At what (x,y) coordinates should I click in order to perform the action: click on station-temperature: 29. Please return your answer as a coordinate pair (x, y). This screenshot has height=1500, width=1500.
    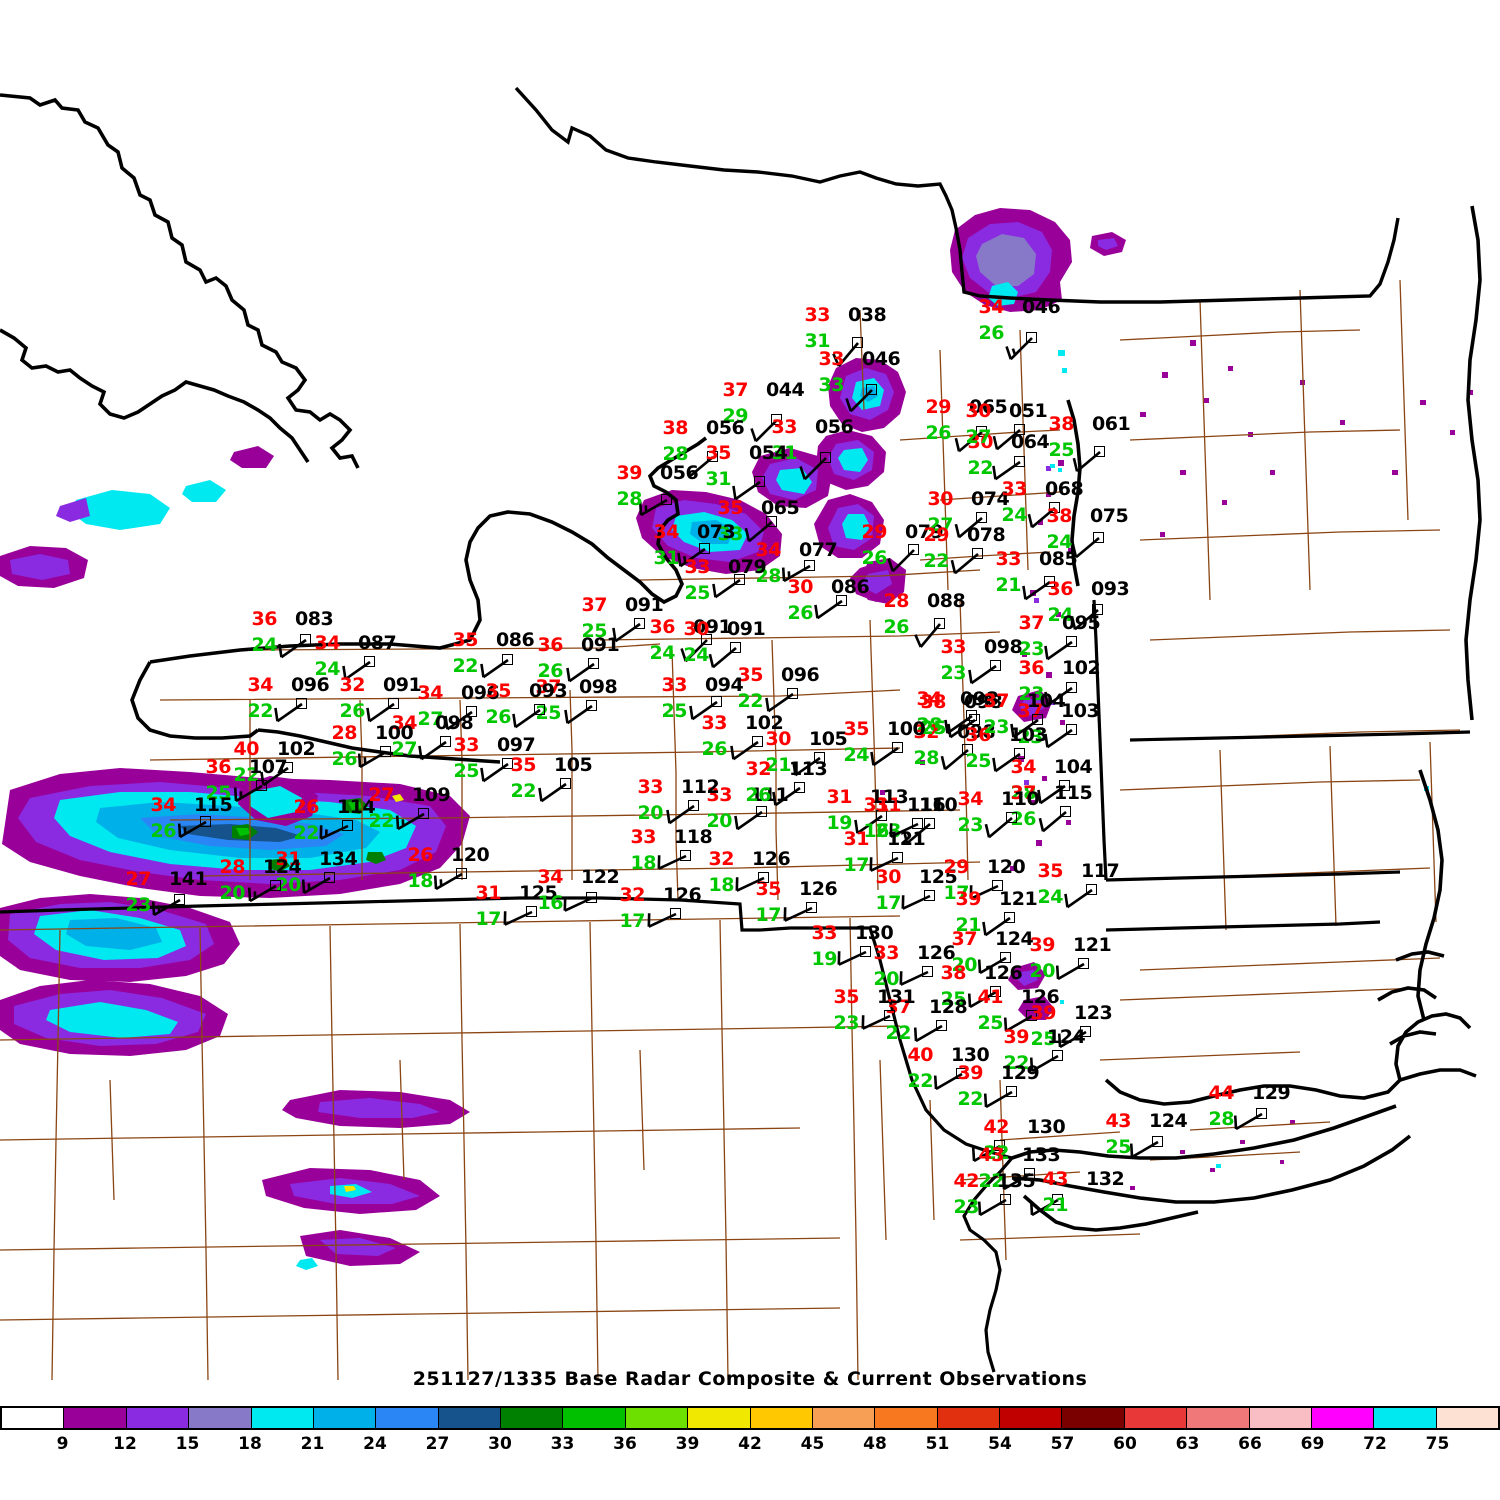
    Looking at the image, I should click on (936, 535).